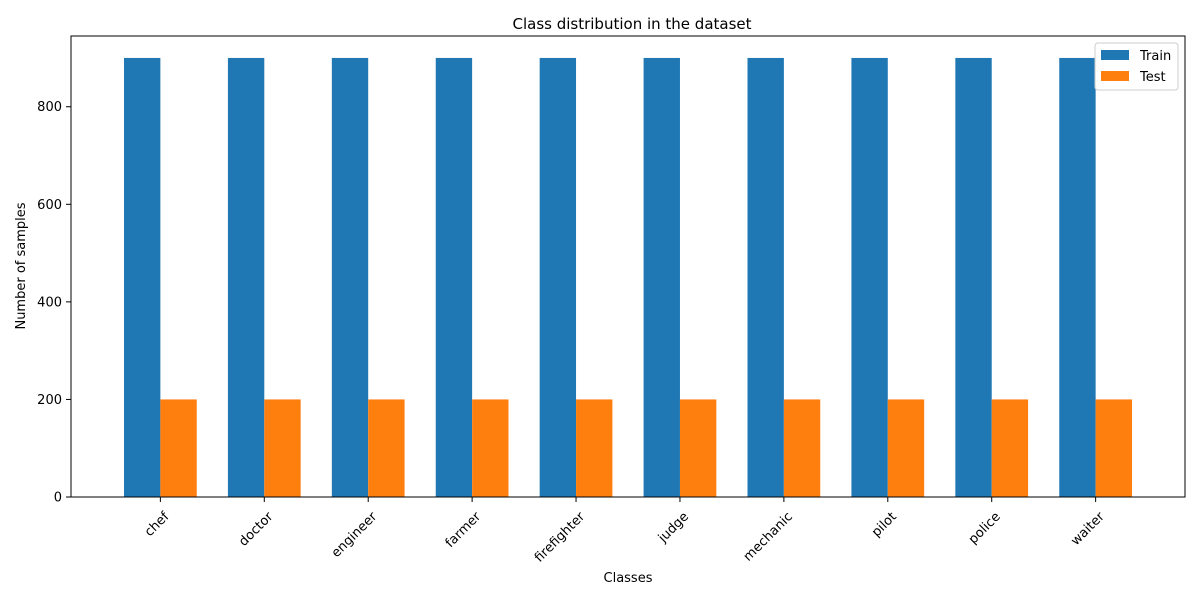 The height and width of the screenshot is (600, 1200). I want to click on bar-train-mechanic, so click(765, 277).